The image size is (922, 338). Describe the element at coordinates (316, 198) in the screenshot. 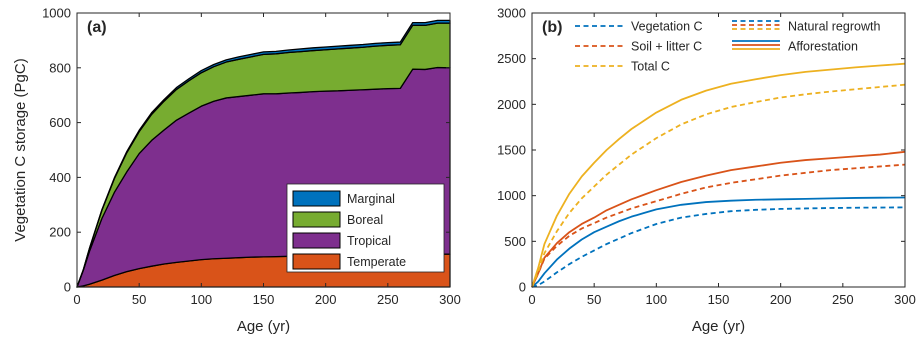

I see `legend-swatch-marginal` at that location.